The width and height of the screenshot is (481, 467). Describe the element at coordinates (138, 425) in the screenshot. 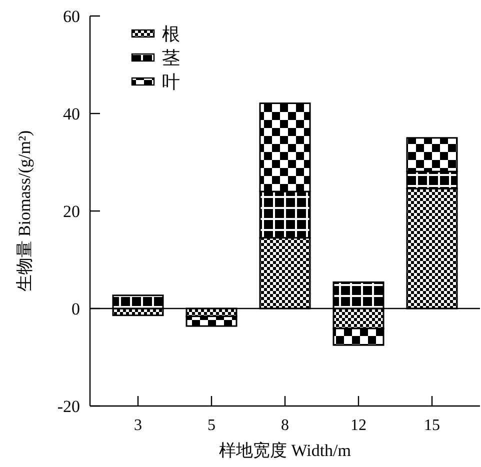

I see `x-tick-label: 3` at that location.